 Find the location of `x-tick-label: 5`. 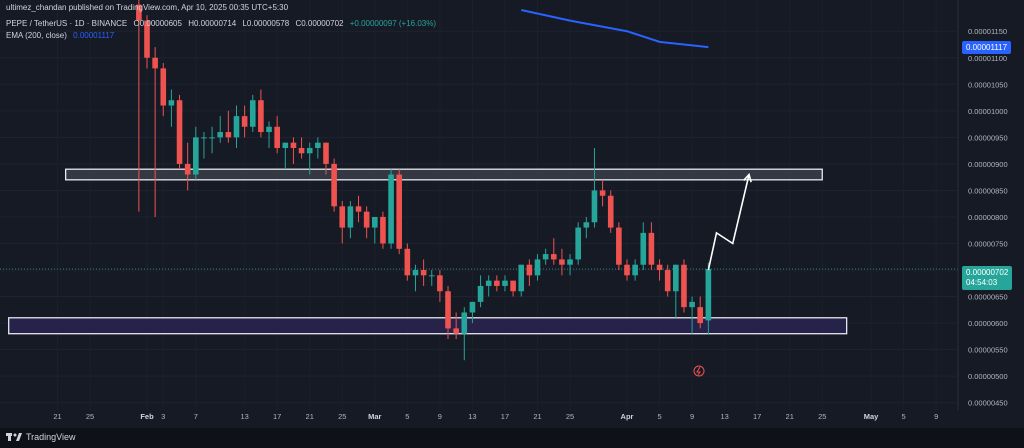

x-tick-label: 5 is located at coordinates (407, 416).